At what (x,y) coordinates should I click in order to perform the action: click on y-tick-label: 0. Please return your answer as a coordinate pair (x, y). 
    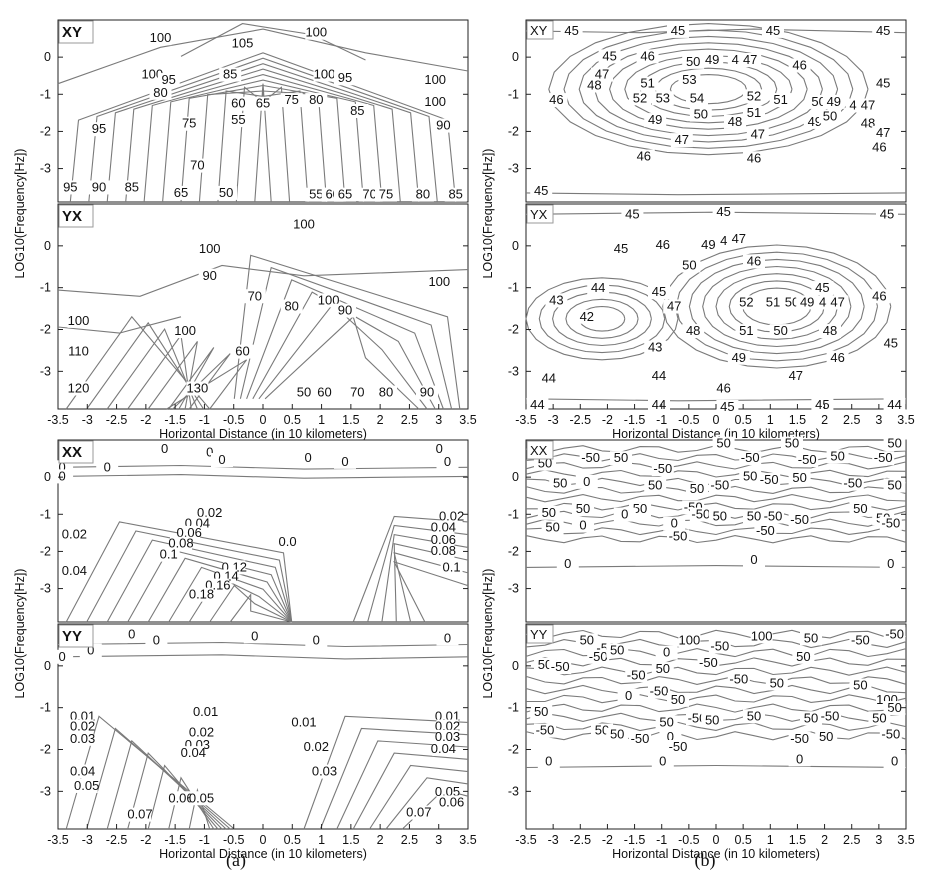
    Looking at the image, I should click on (47, 477).